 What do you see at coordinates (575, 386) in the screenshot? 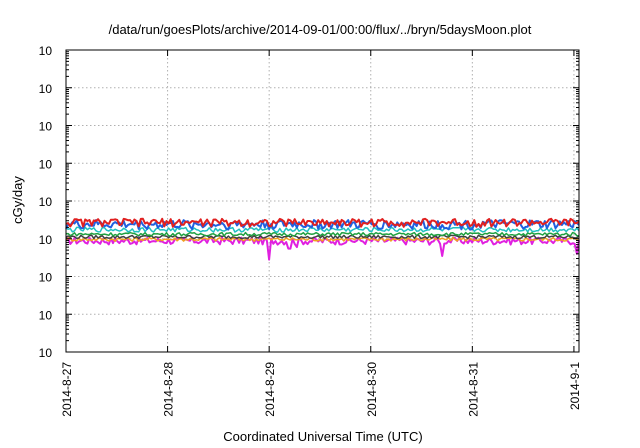
I see `x-tick-label: 2014-9-1` at bounding box center [575, 386].